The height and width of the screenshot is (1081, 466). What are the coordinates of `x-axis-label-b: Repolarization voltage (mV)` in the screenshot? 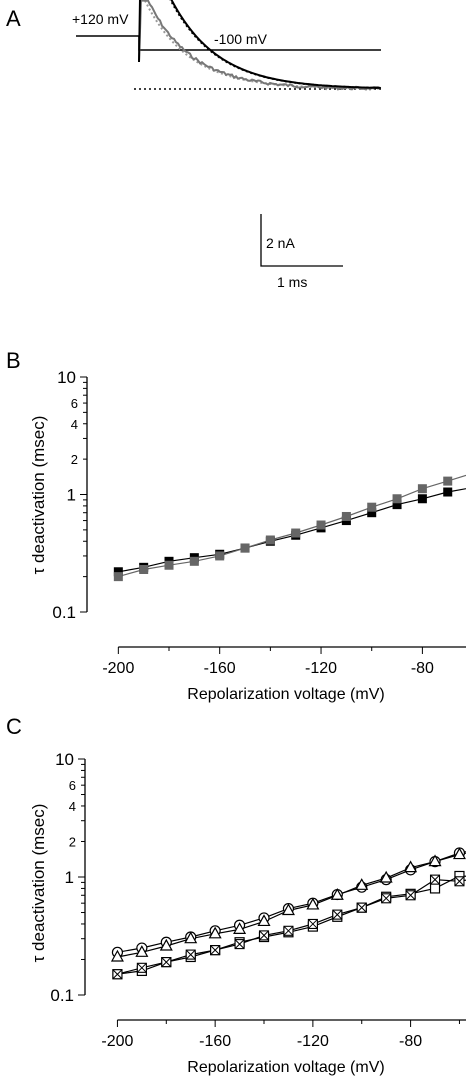 It's located at (285, 694).